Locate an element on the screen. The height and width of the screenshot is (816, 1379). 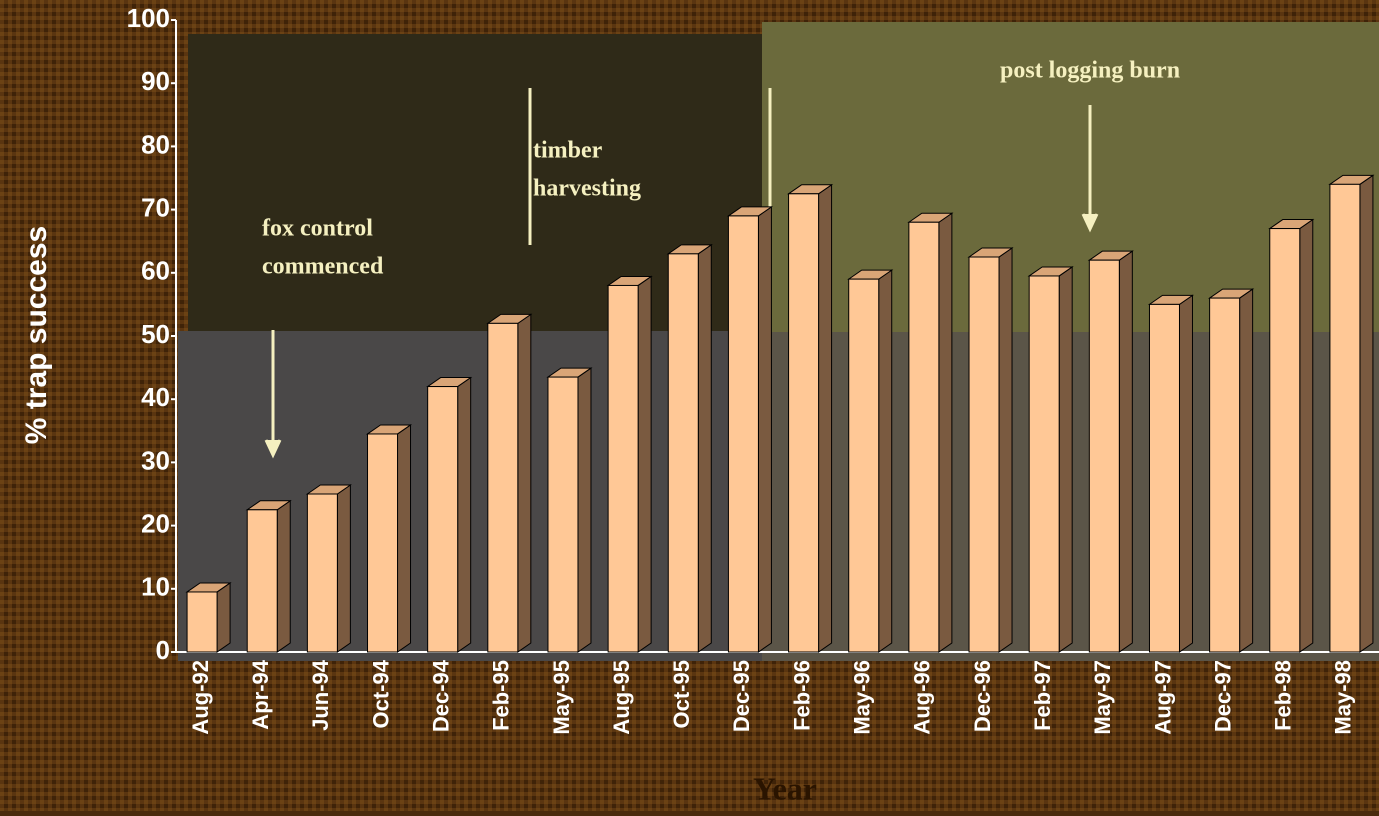
x-tick-label: May-97 is located at coordinates (1102, 697).